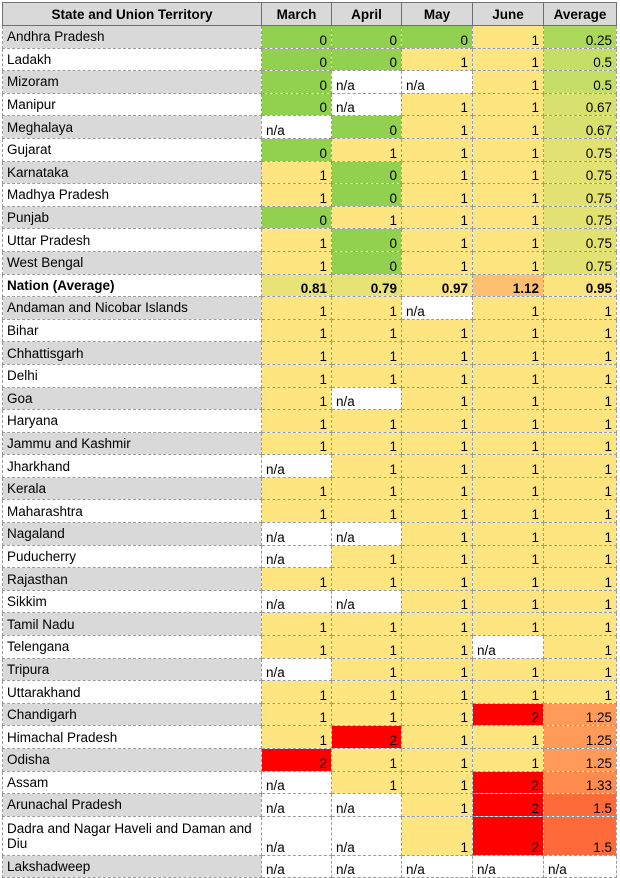  What do you see at coordinates (309, 59) in the screenshot?
I see `table-row: Ladakh 0 0 1 1 0.5` at bounding box center [309, 59].